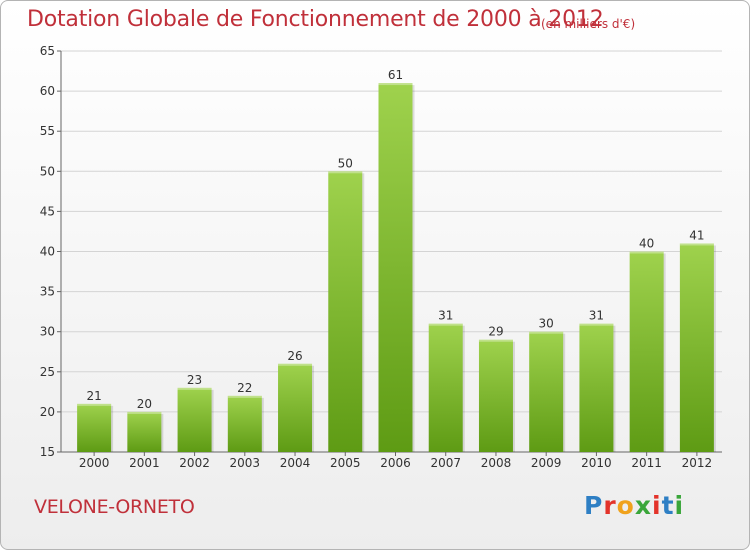 The width and height of the screenshot is (750, 550). I want to click on bar-value-label: 20, so click(144, 404).